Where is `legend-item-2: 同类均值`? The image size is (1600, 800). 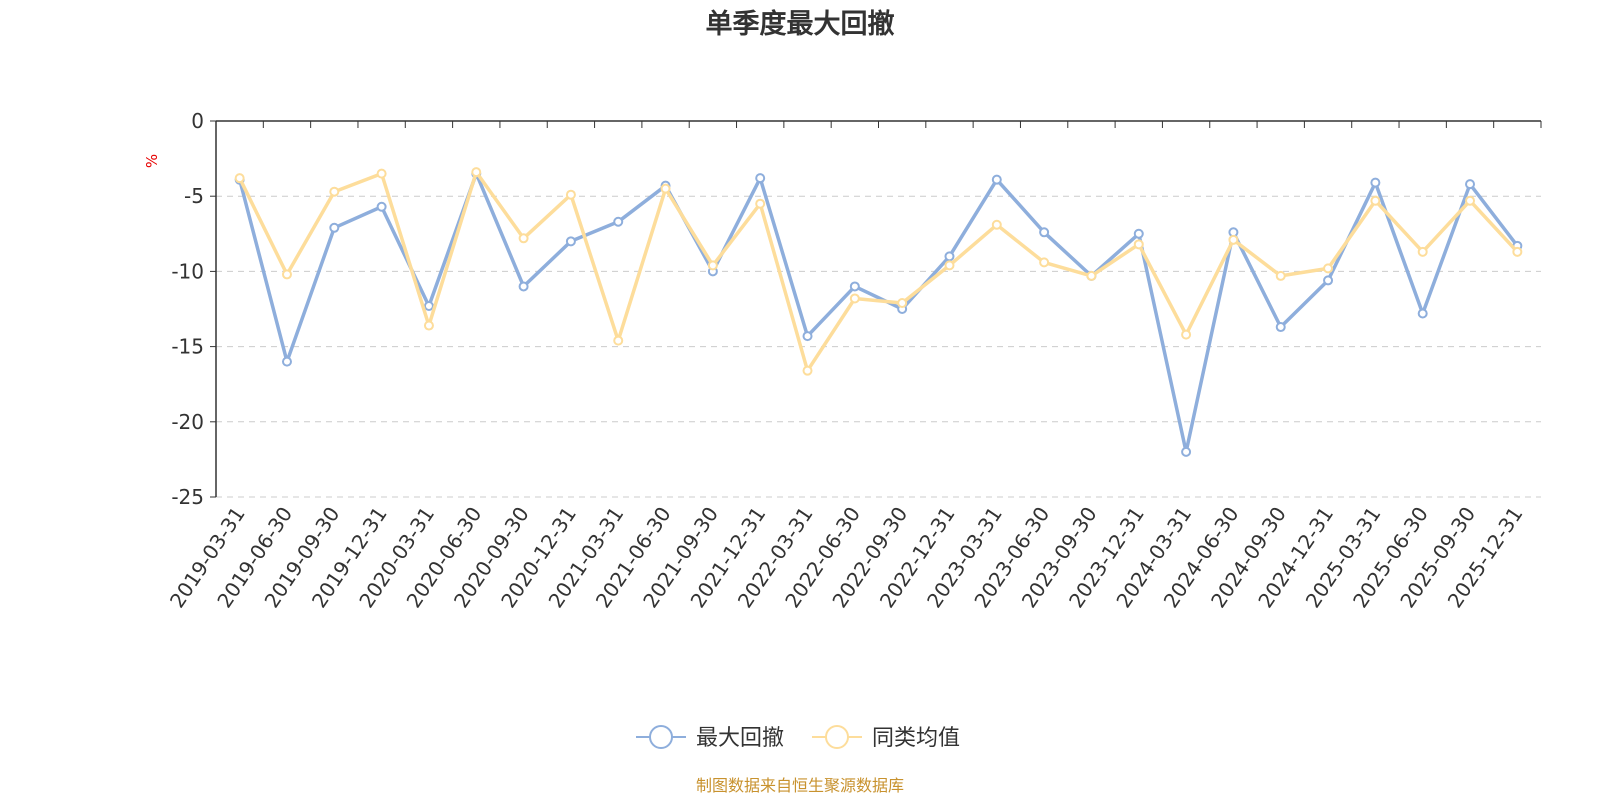
legend-item-2: 同类均值 is located at coordinates (886, 738).